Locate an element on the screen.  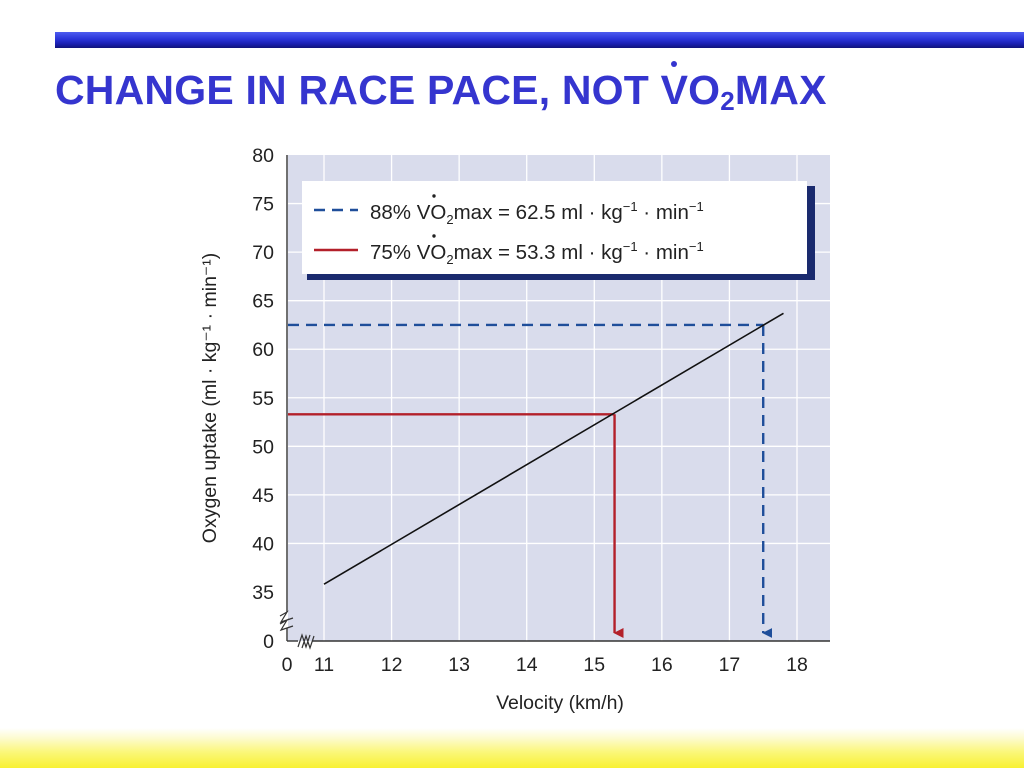
legend-75-sup2: −1 is located at coordinates (696, 246).